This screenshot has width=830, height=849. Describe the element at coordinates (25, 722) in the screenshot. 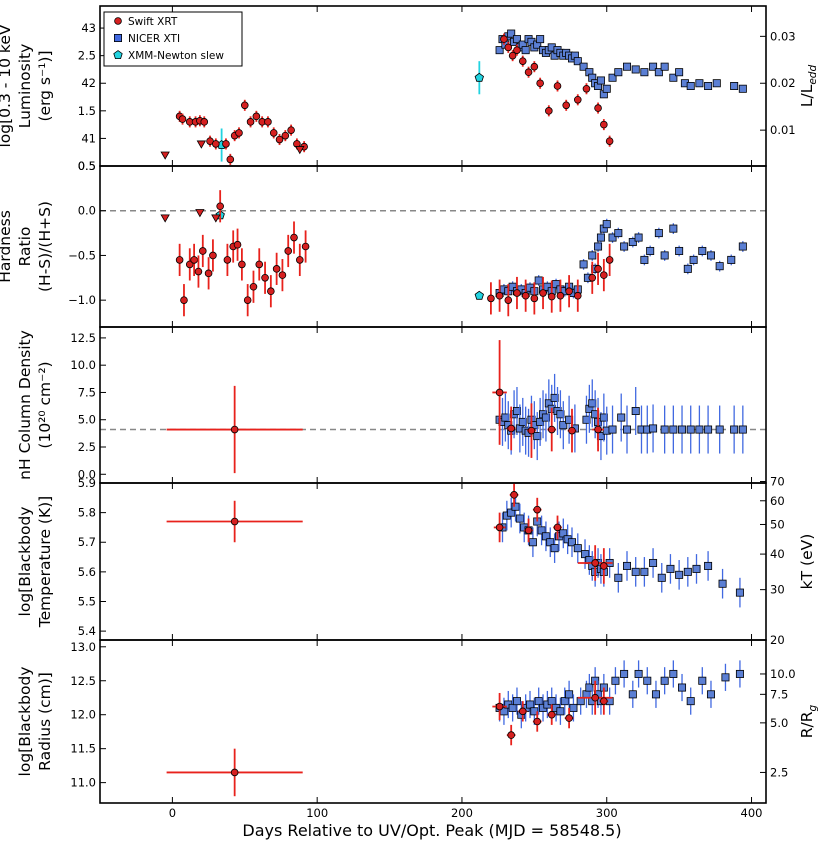

I see `y-label-line: log[Blackbody` at that location.